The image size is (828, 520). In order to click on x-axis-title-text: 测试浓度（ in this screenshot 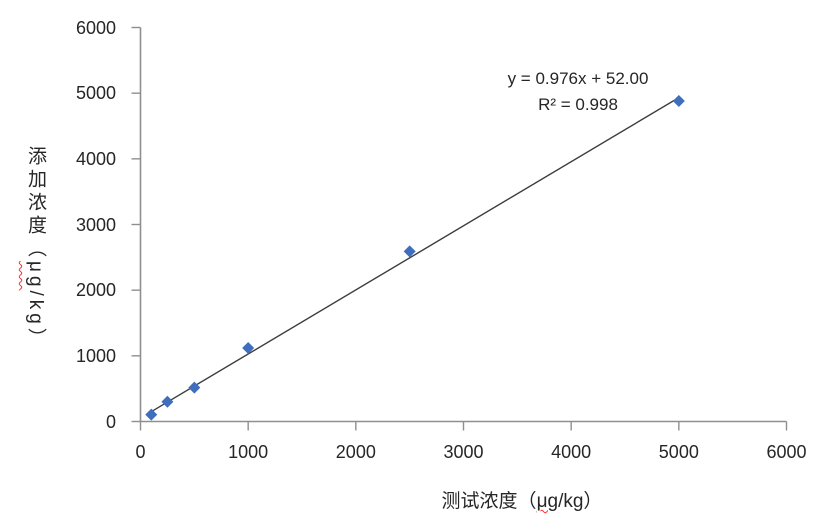, I will do `click(489, 501)`.